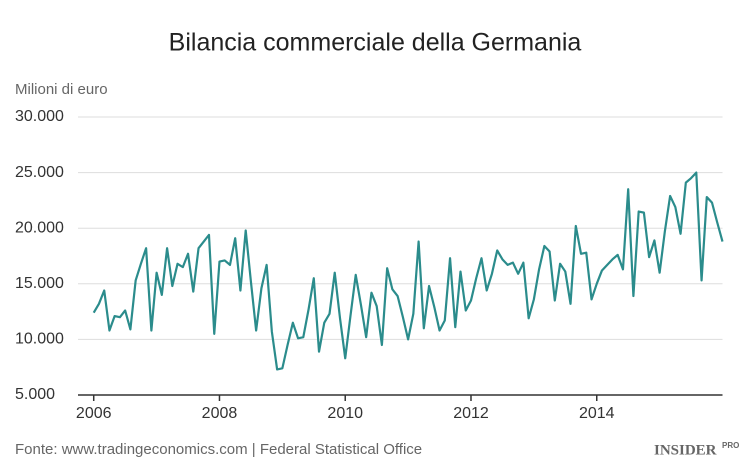  I want to click on y-tick-label: 25.000, so click(39, 172).